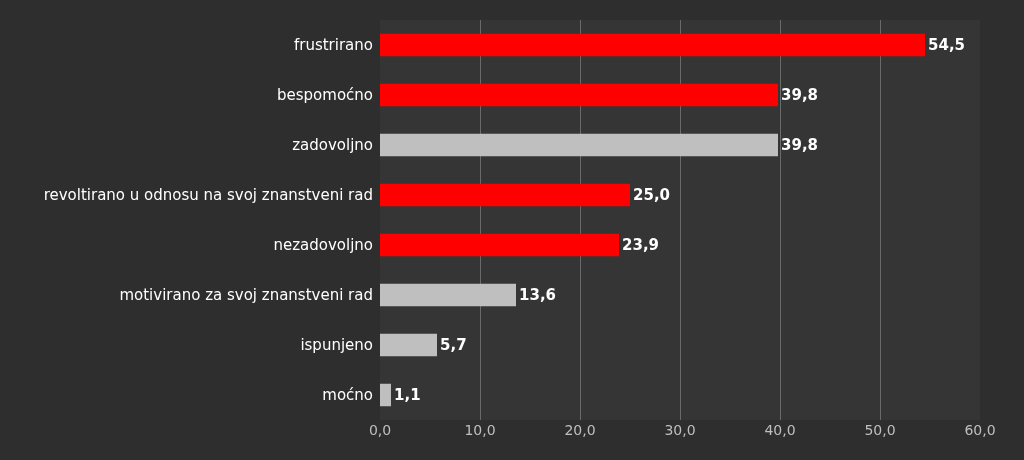 The image size is (1024, 460). I want to click on x-tick-label: 30,0, so click(680, 430).